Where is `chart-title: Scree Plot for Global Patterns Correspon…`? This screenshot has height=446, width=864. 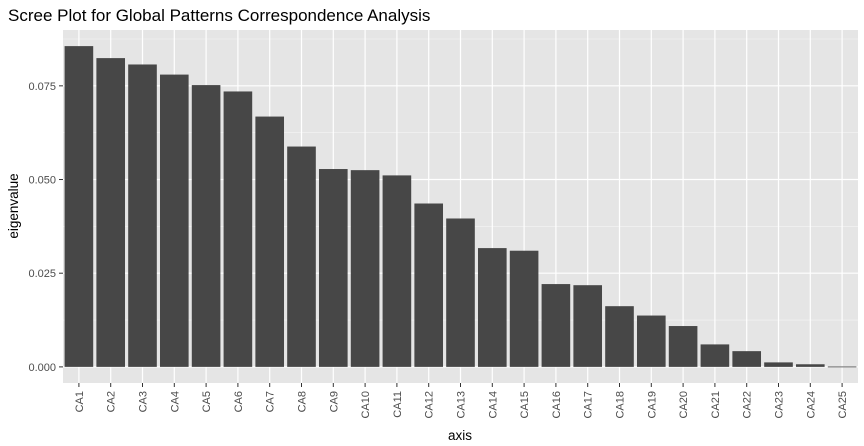 chart-title: Scree Plot for Global Patterns Correspon… is located at coordinates (219, 15).